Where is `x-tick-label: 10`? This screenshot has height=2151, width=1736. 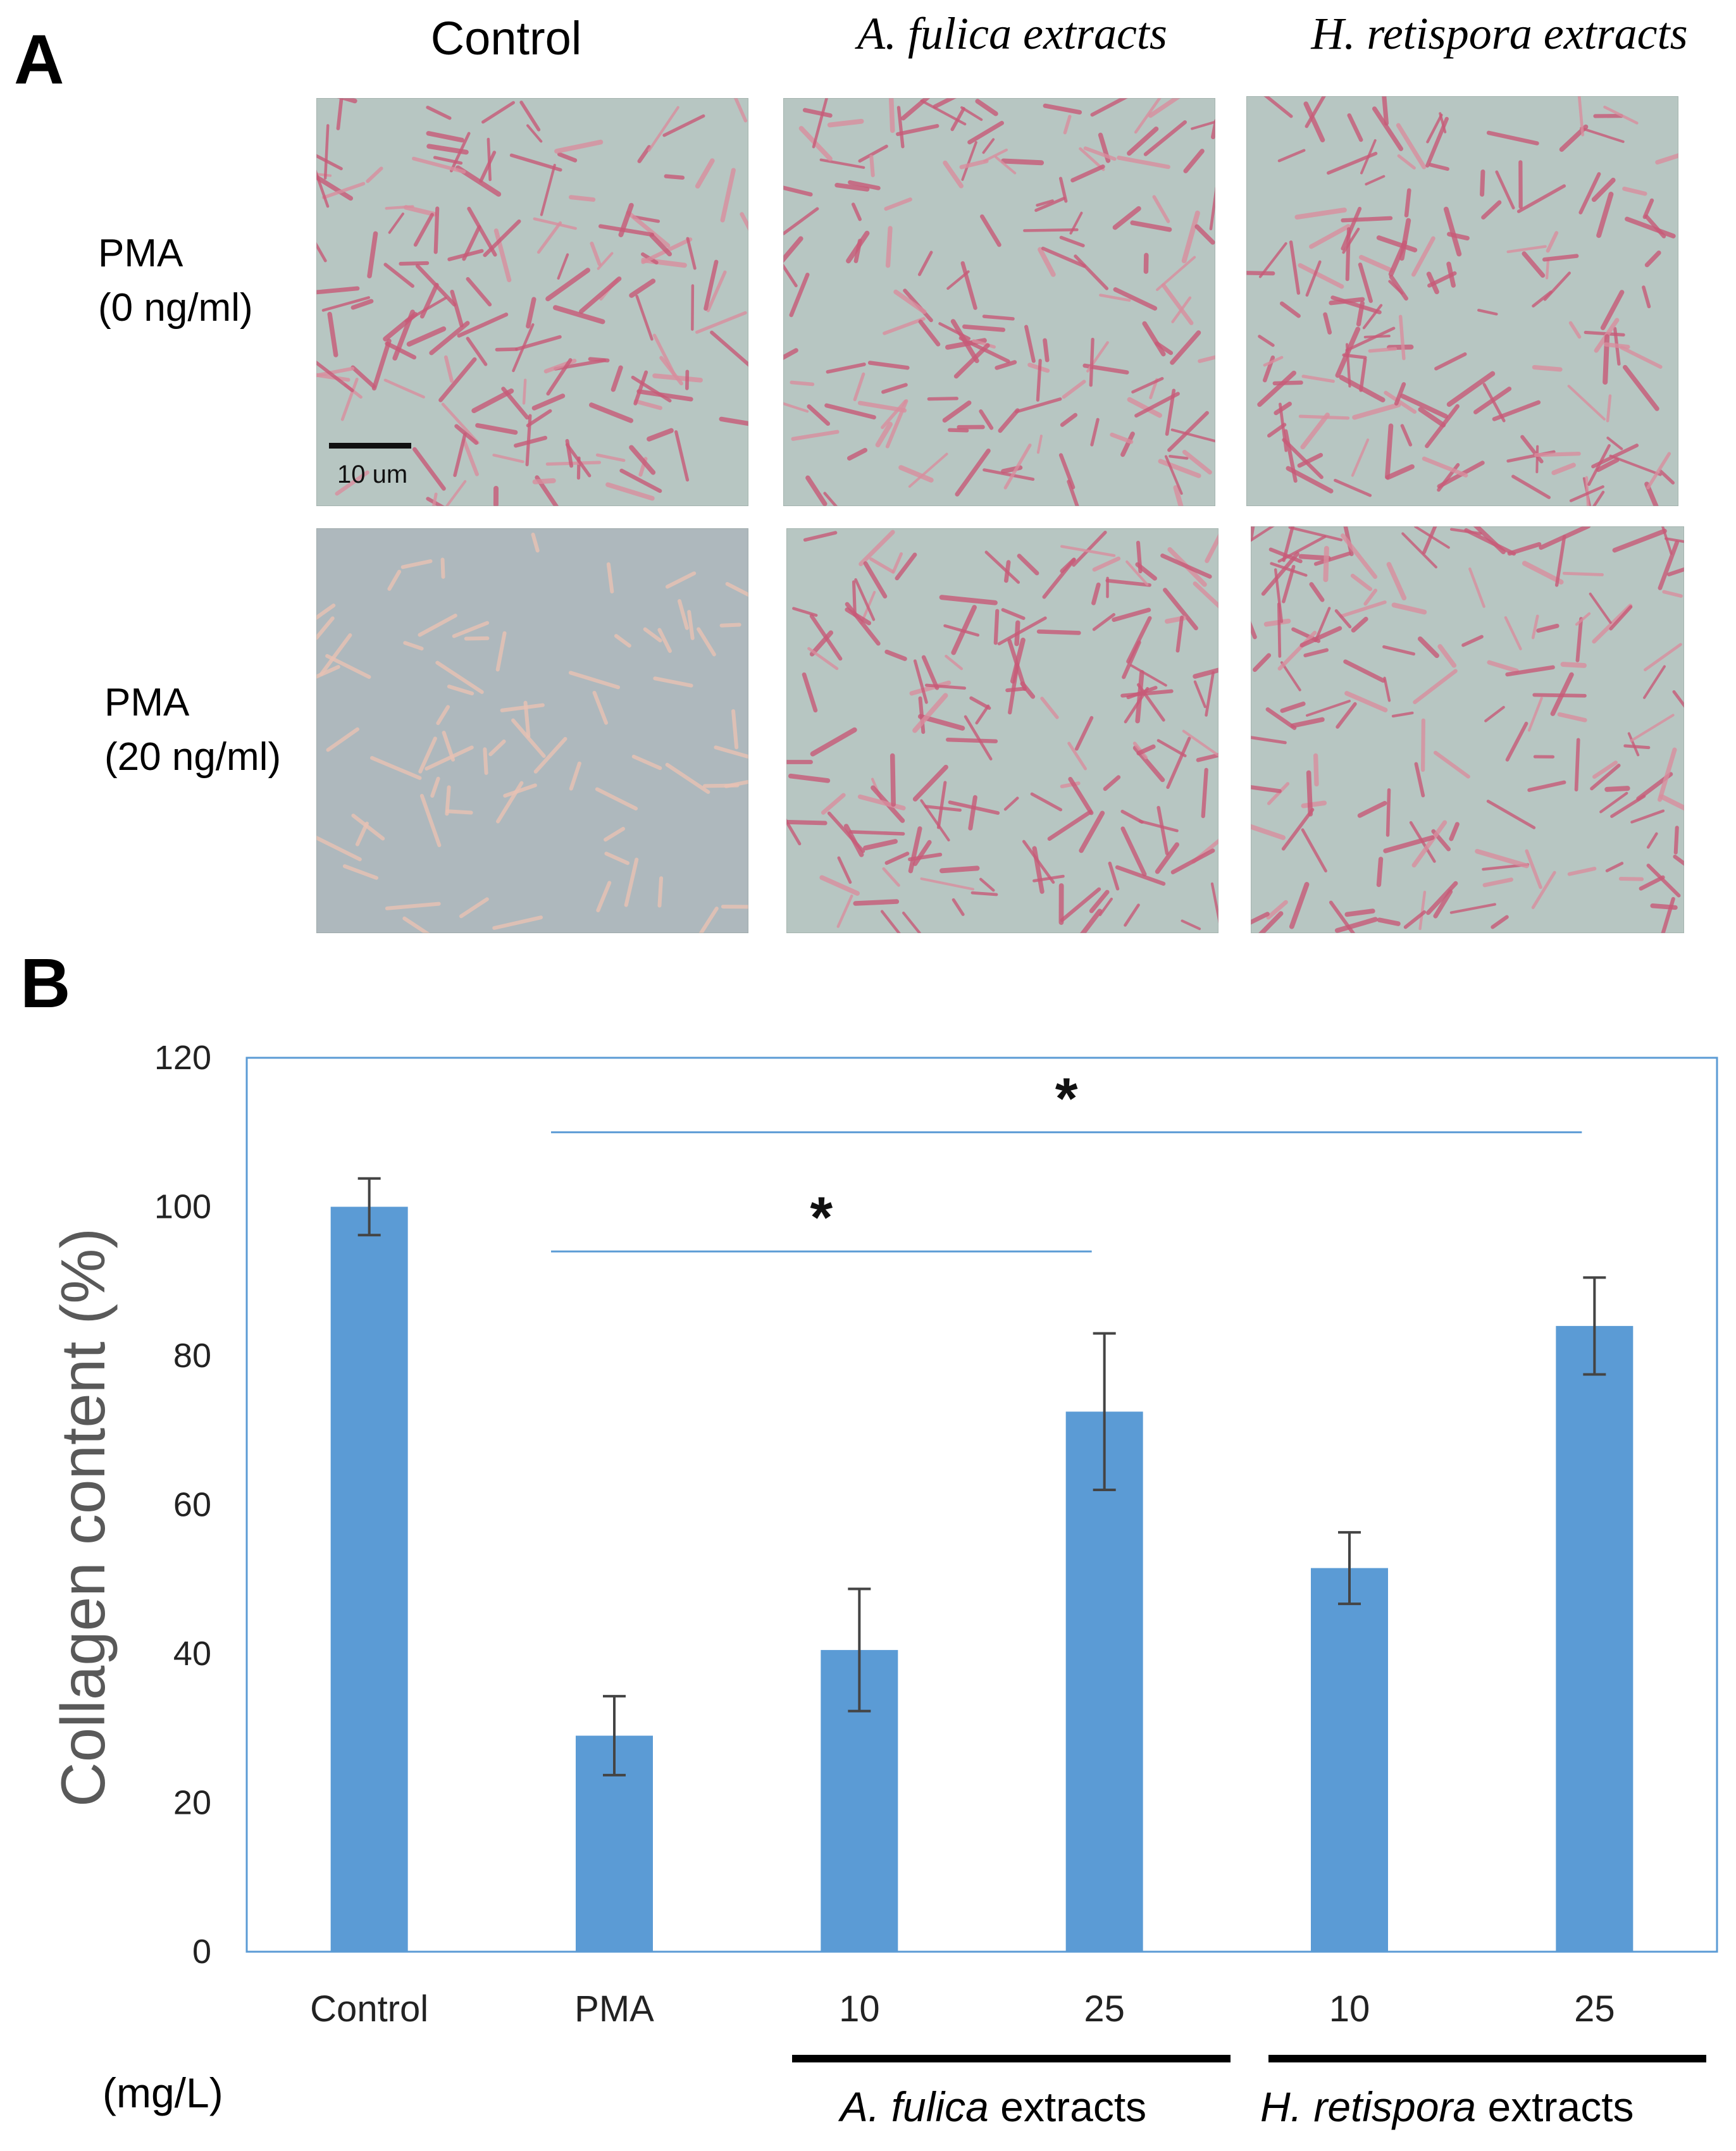
x-tick-label: 10 is located at coordinates (1349, 2006).